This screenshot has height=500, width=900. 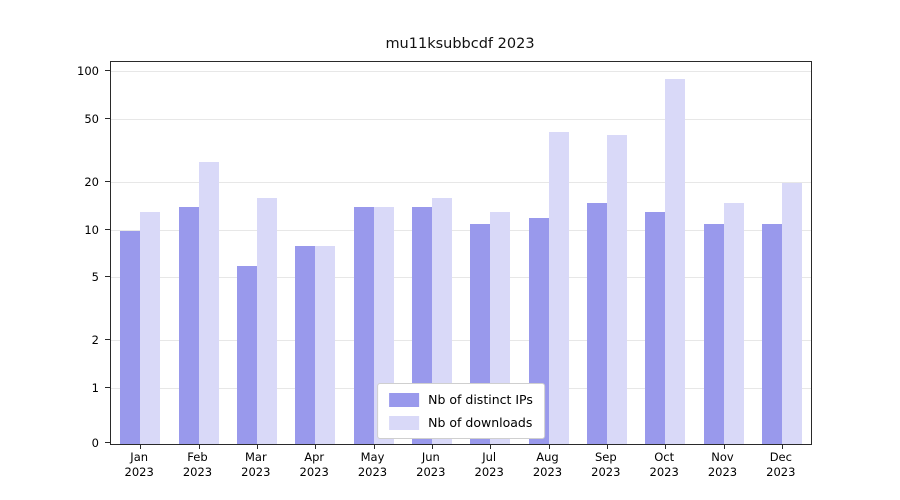 I want to click on x-tick-label: May 2023, so click(x=372, y=464).